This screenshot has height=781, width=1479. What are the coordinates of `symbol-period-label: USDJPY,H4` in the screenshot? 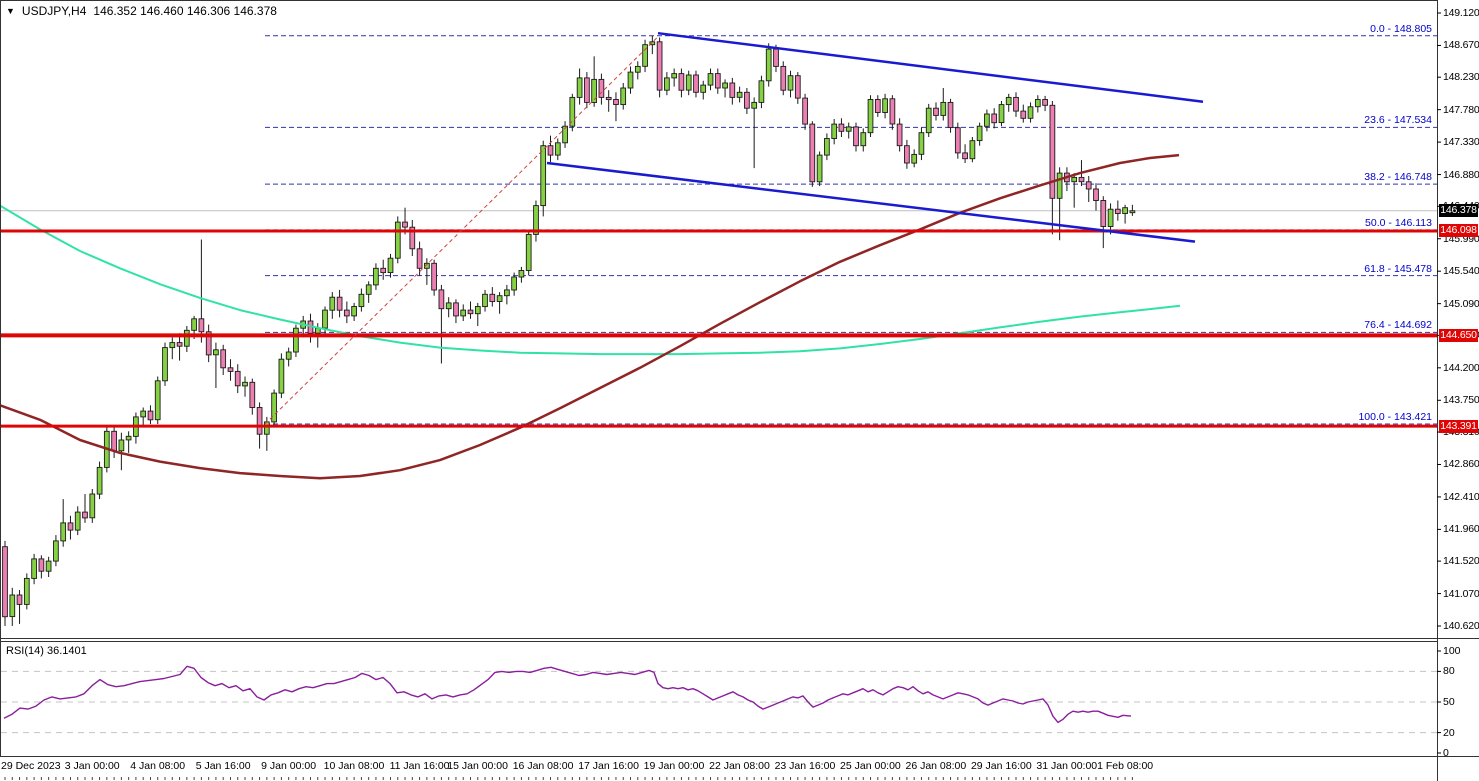 It's located at (54, 11).